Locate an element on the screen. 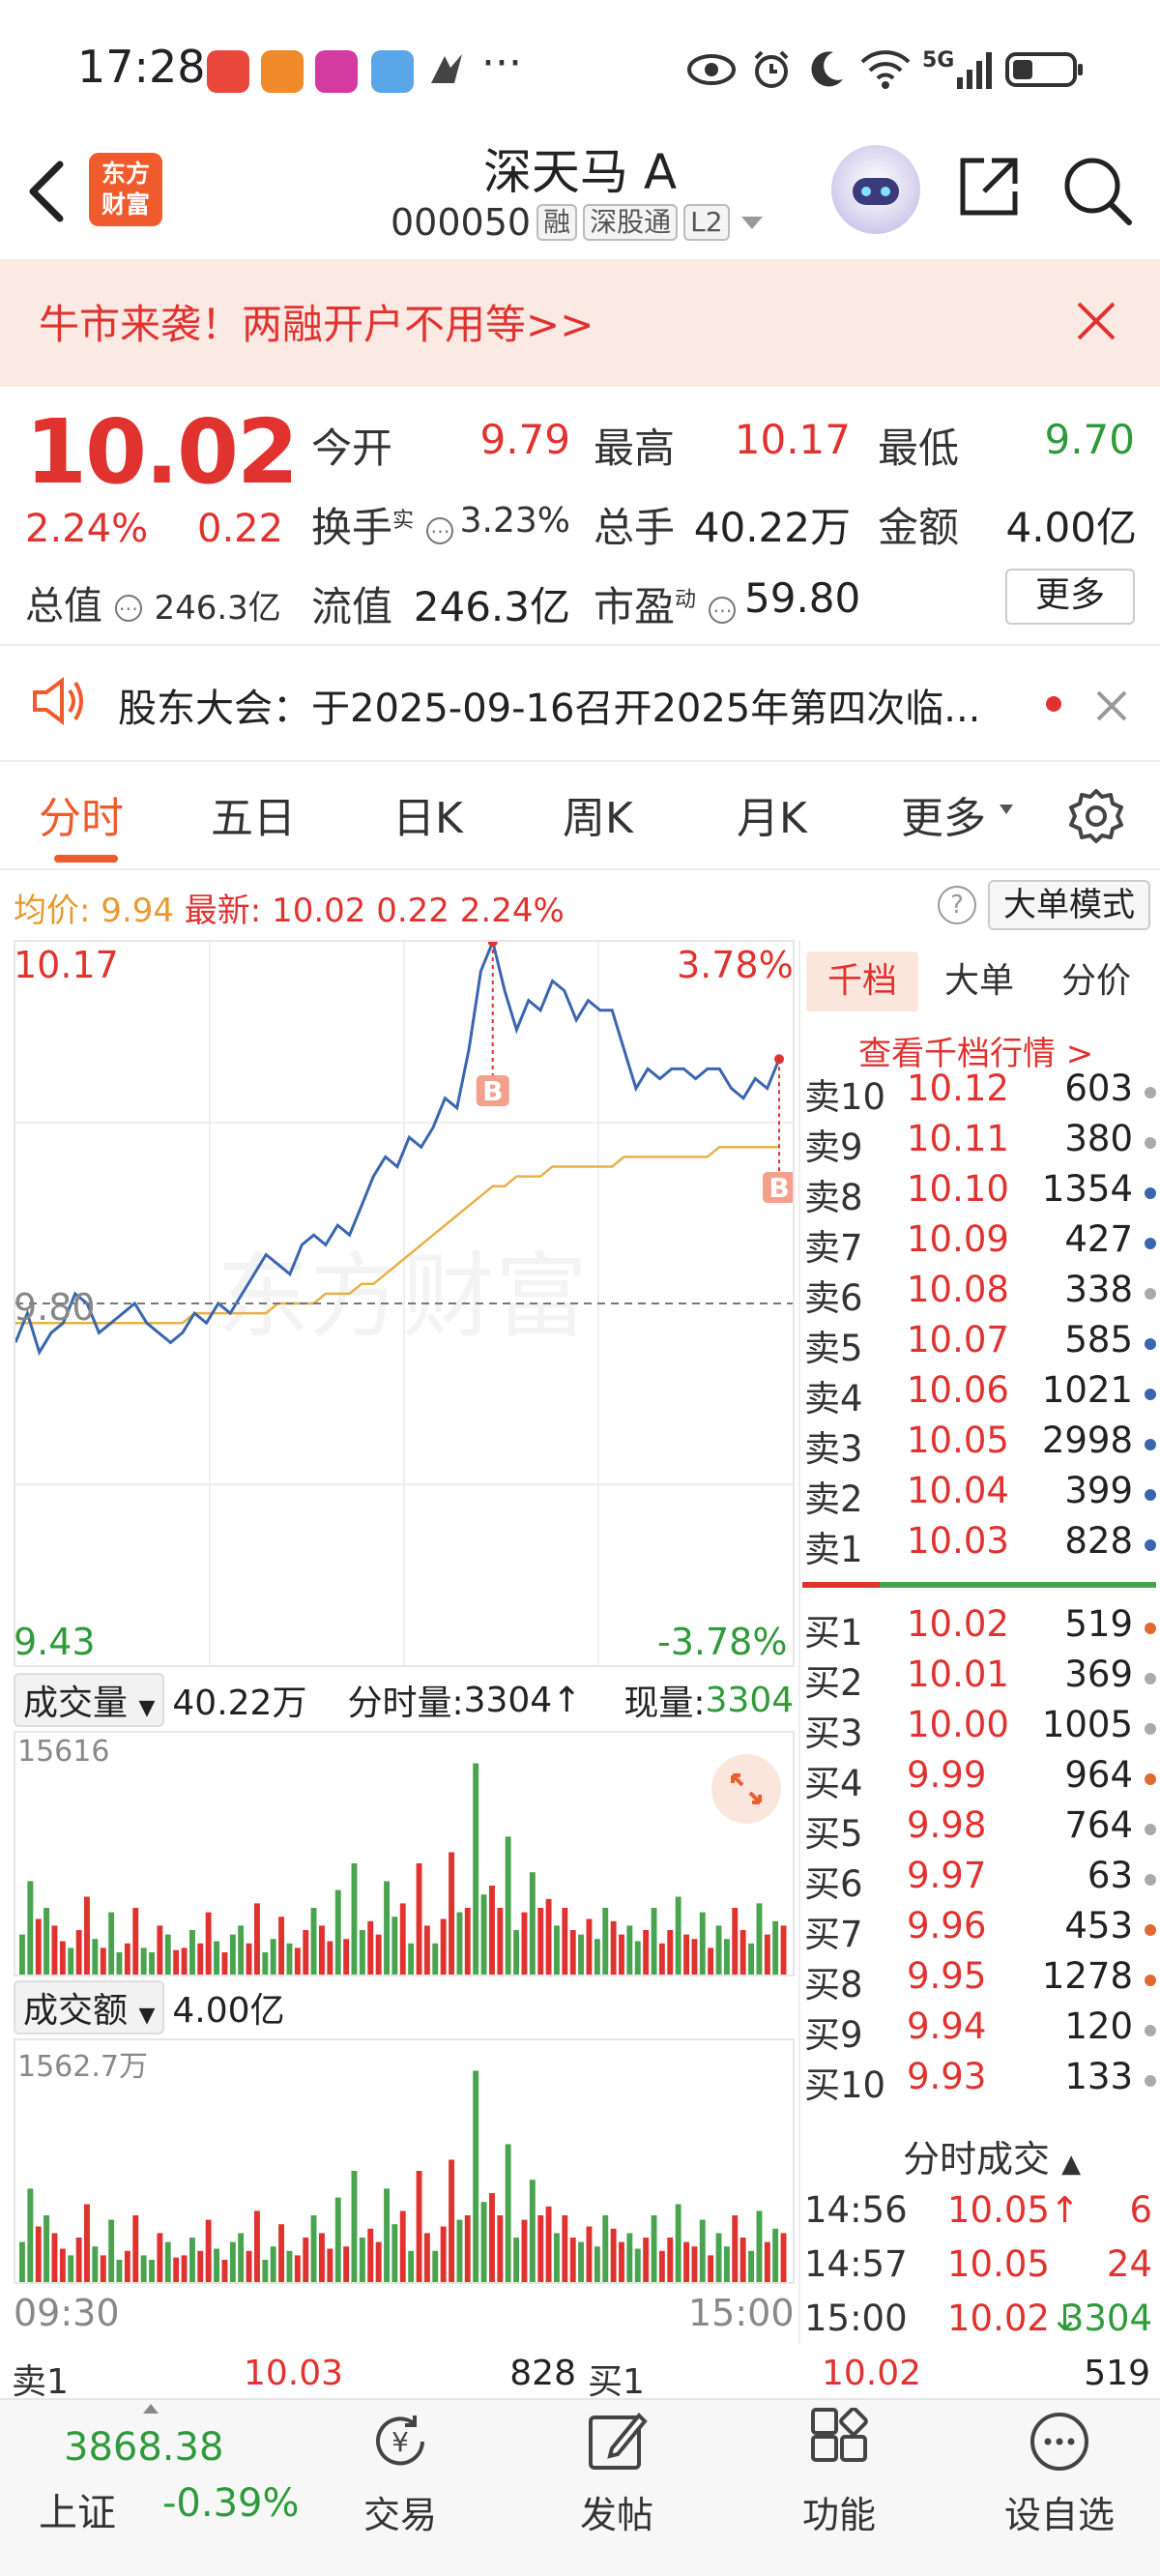 This screenshot has width=1160, height=2576. share-button is located at coordinates (989, 186).